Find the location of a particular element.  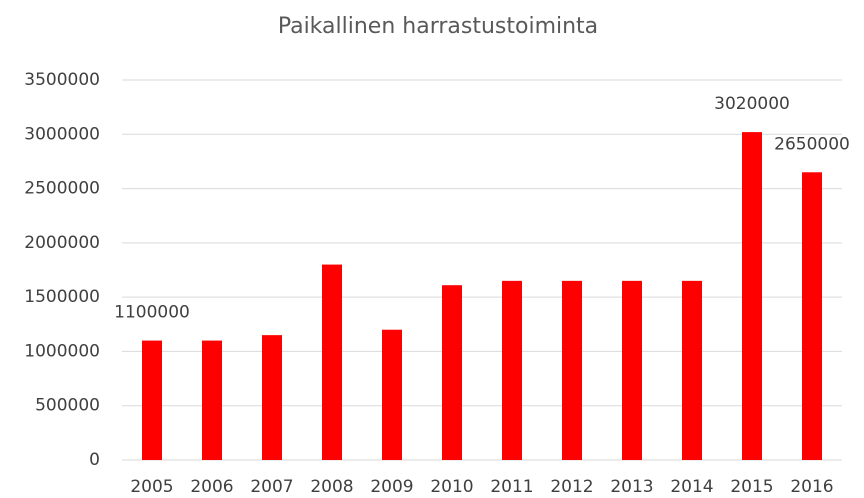

y-tick-label: 500000 is located at coordinates (67, 406).